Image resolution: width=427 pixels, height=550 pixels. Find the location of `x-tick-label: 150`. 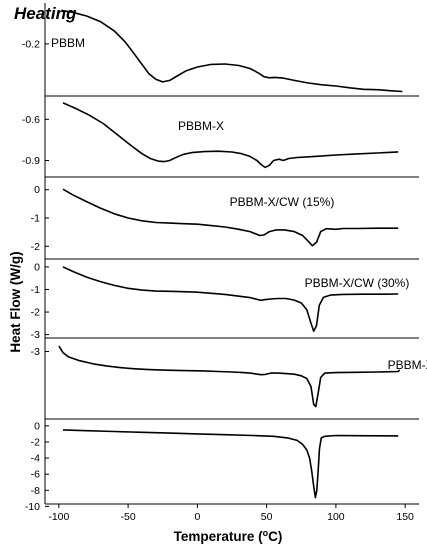

x-tick-label: 150 is located at coordinates (405, 517).